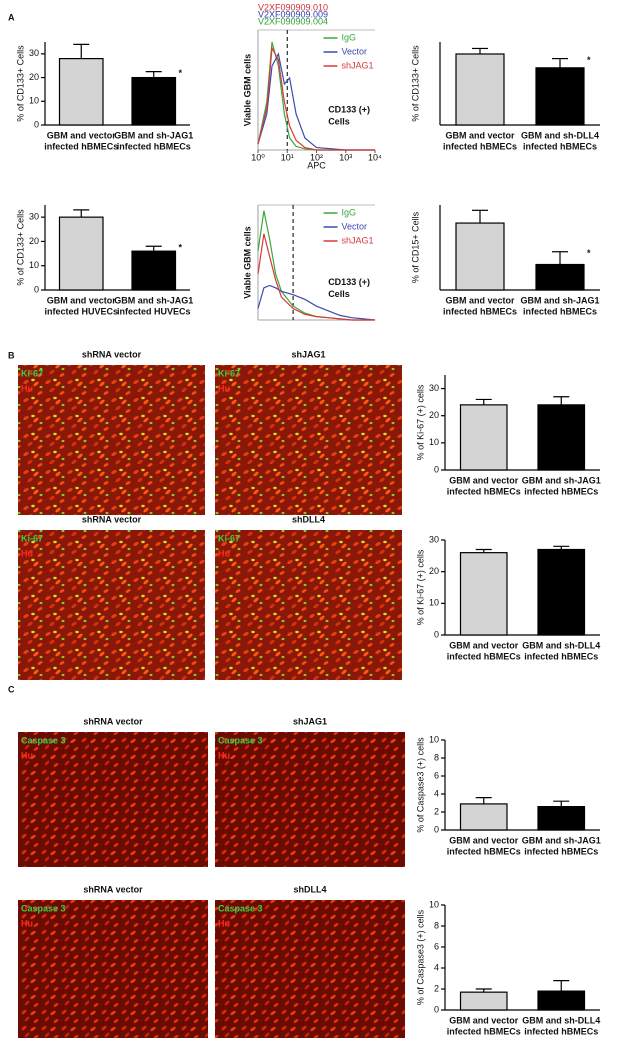 The width and height of the screenshot is (630, 1050). Describe the element at coordinates (420, 587) in the screenshot. I see `y-axis-label: % of Ki-67 (+) cells` at that location.